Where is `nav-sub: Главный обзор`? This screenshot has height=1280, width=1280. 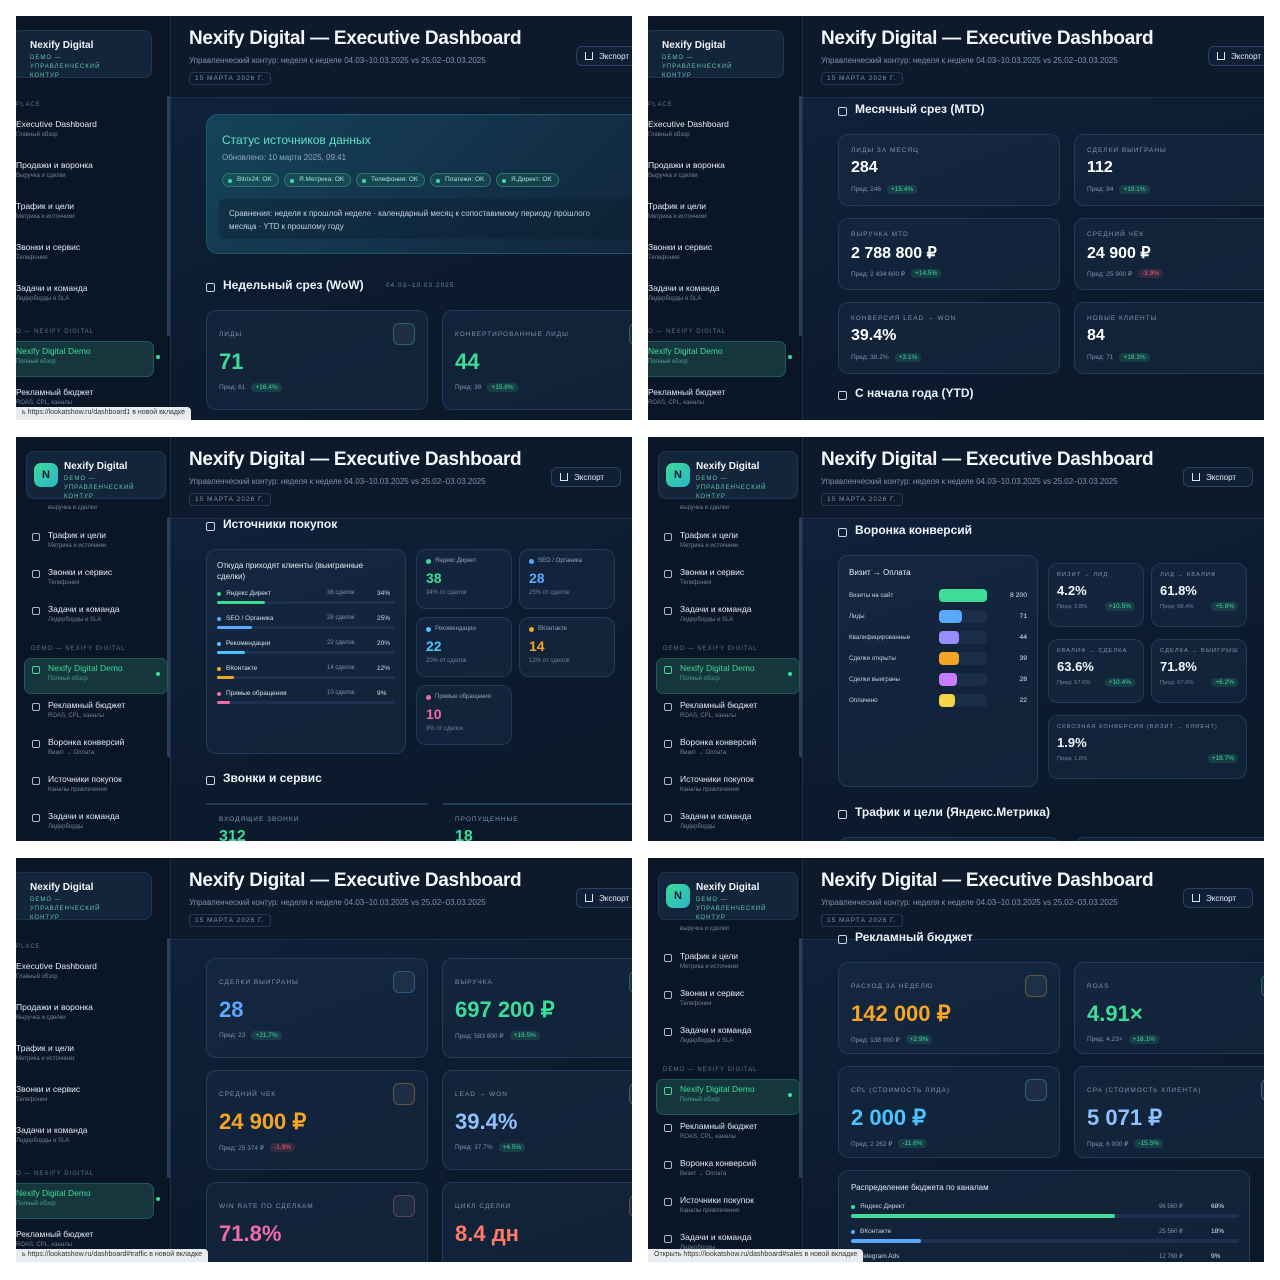 nav-sub: Главный обзор is located at coordinates (669, 135).